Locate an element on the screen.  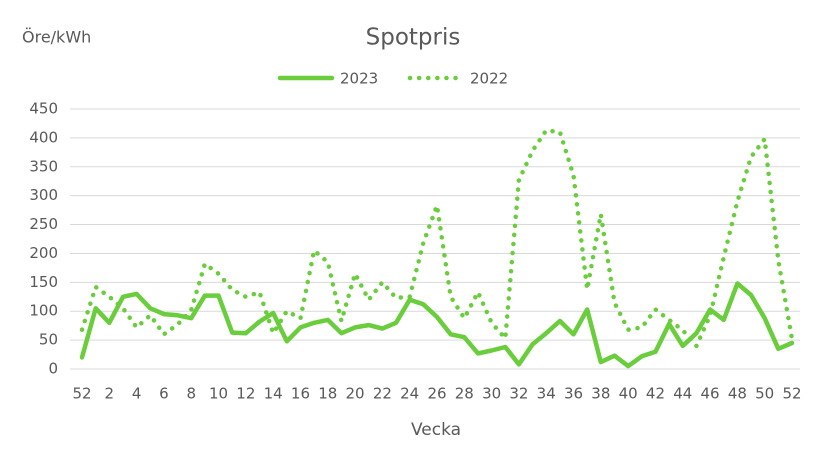
x-tick-label: 2 is located at coordinates (110, 394).